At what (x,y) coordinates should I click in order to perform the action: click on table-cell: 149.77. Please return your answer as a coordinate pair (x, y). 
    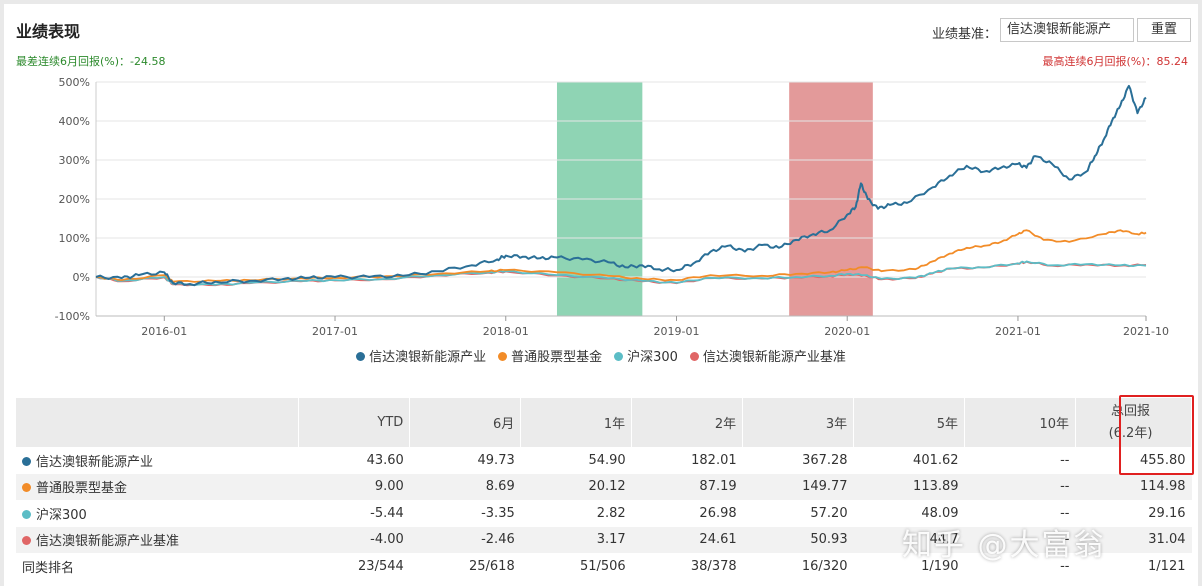
    Looking at the image, I should click on (798, 487).